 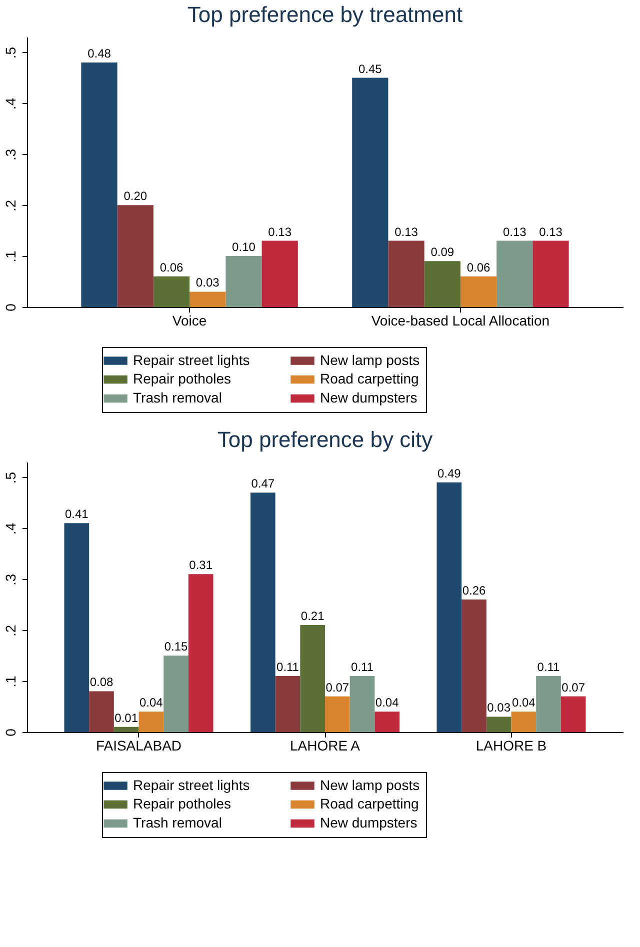 What do you see at coordinates (139, 746) in the screenshot?
I see `x-tick-label: FAISALABAD` at bounding box center [139, 746].